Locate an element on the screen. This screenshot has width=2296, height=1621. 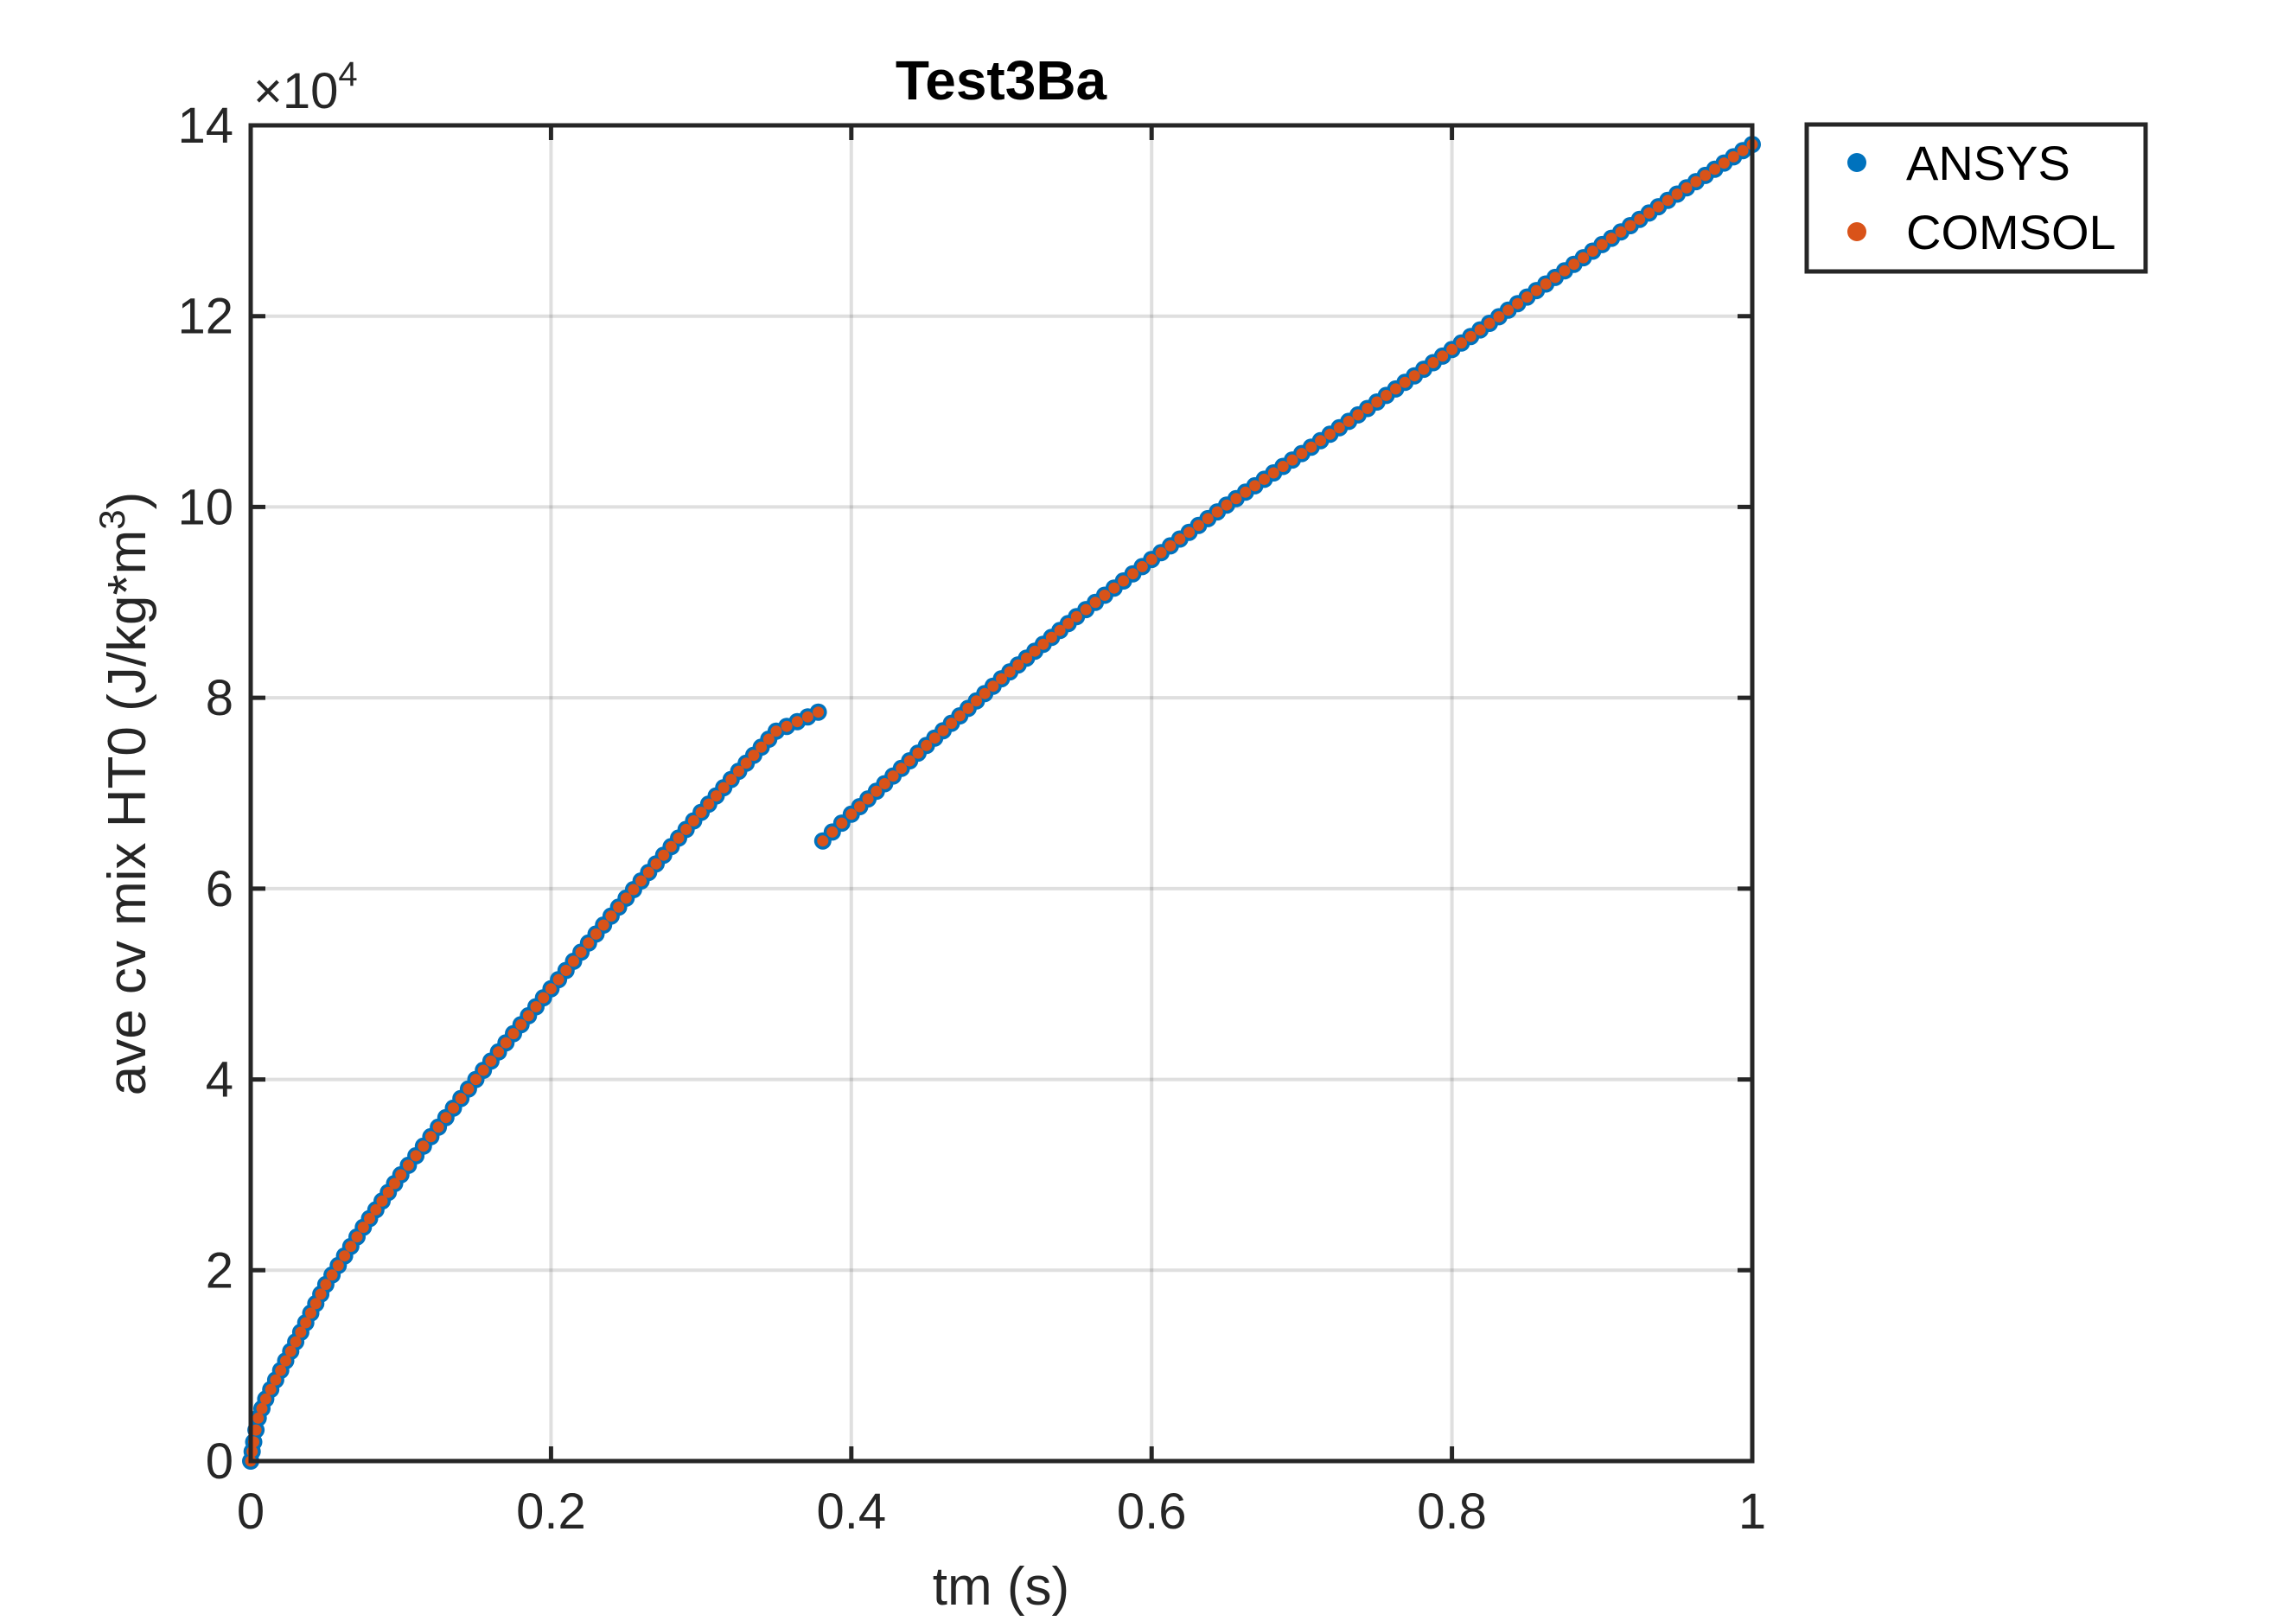
y-tick-label: 2 is located at coordinates (219, 1270).